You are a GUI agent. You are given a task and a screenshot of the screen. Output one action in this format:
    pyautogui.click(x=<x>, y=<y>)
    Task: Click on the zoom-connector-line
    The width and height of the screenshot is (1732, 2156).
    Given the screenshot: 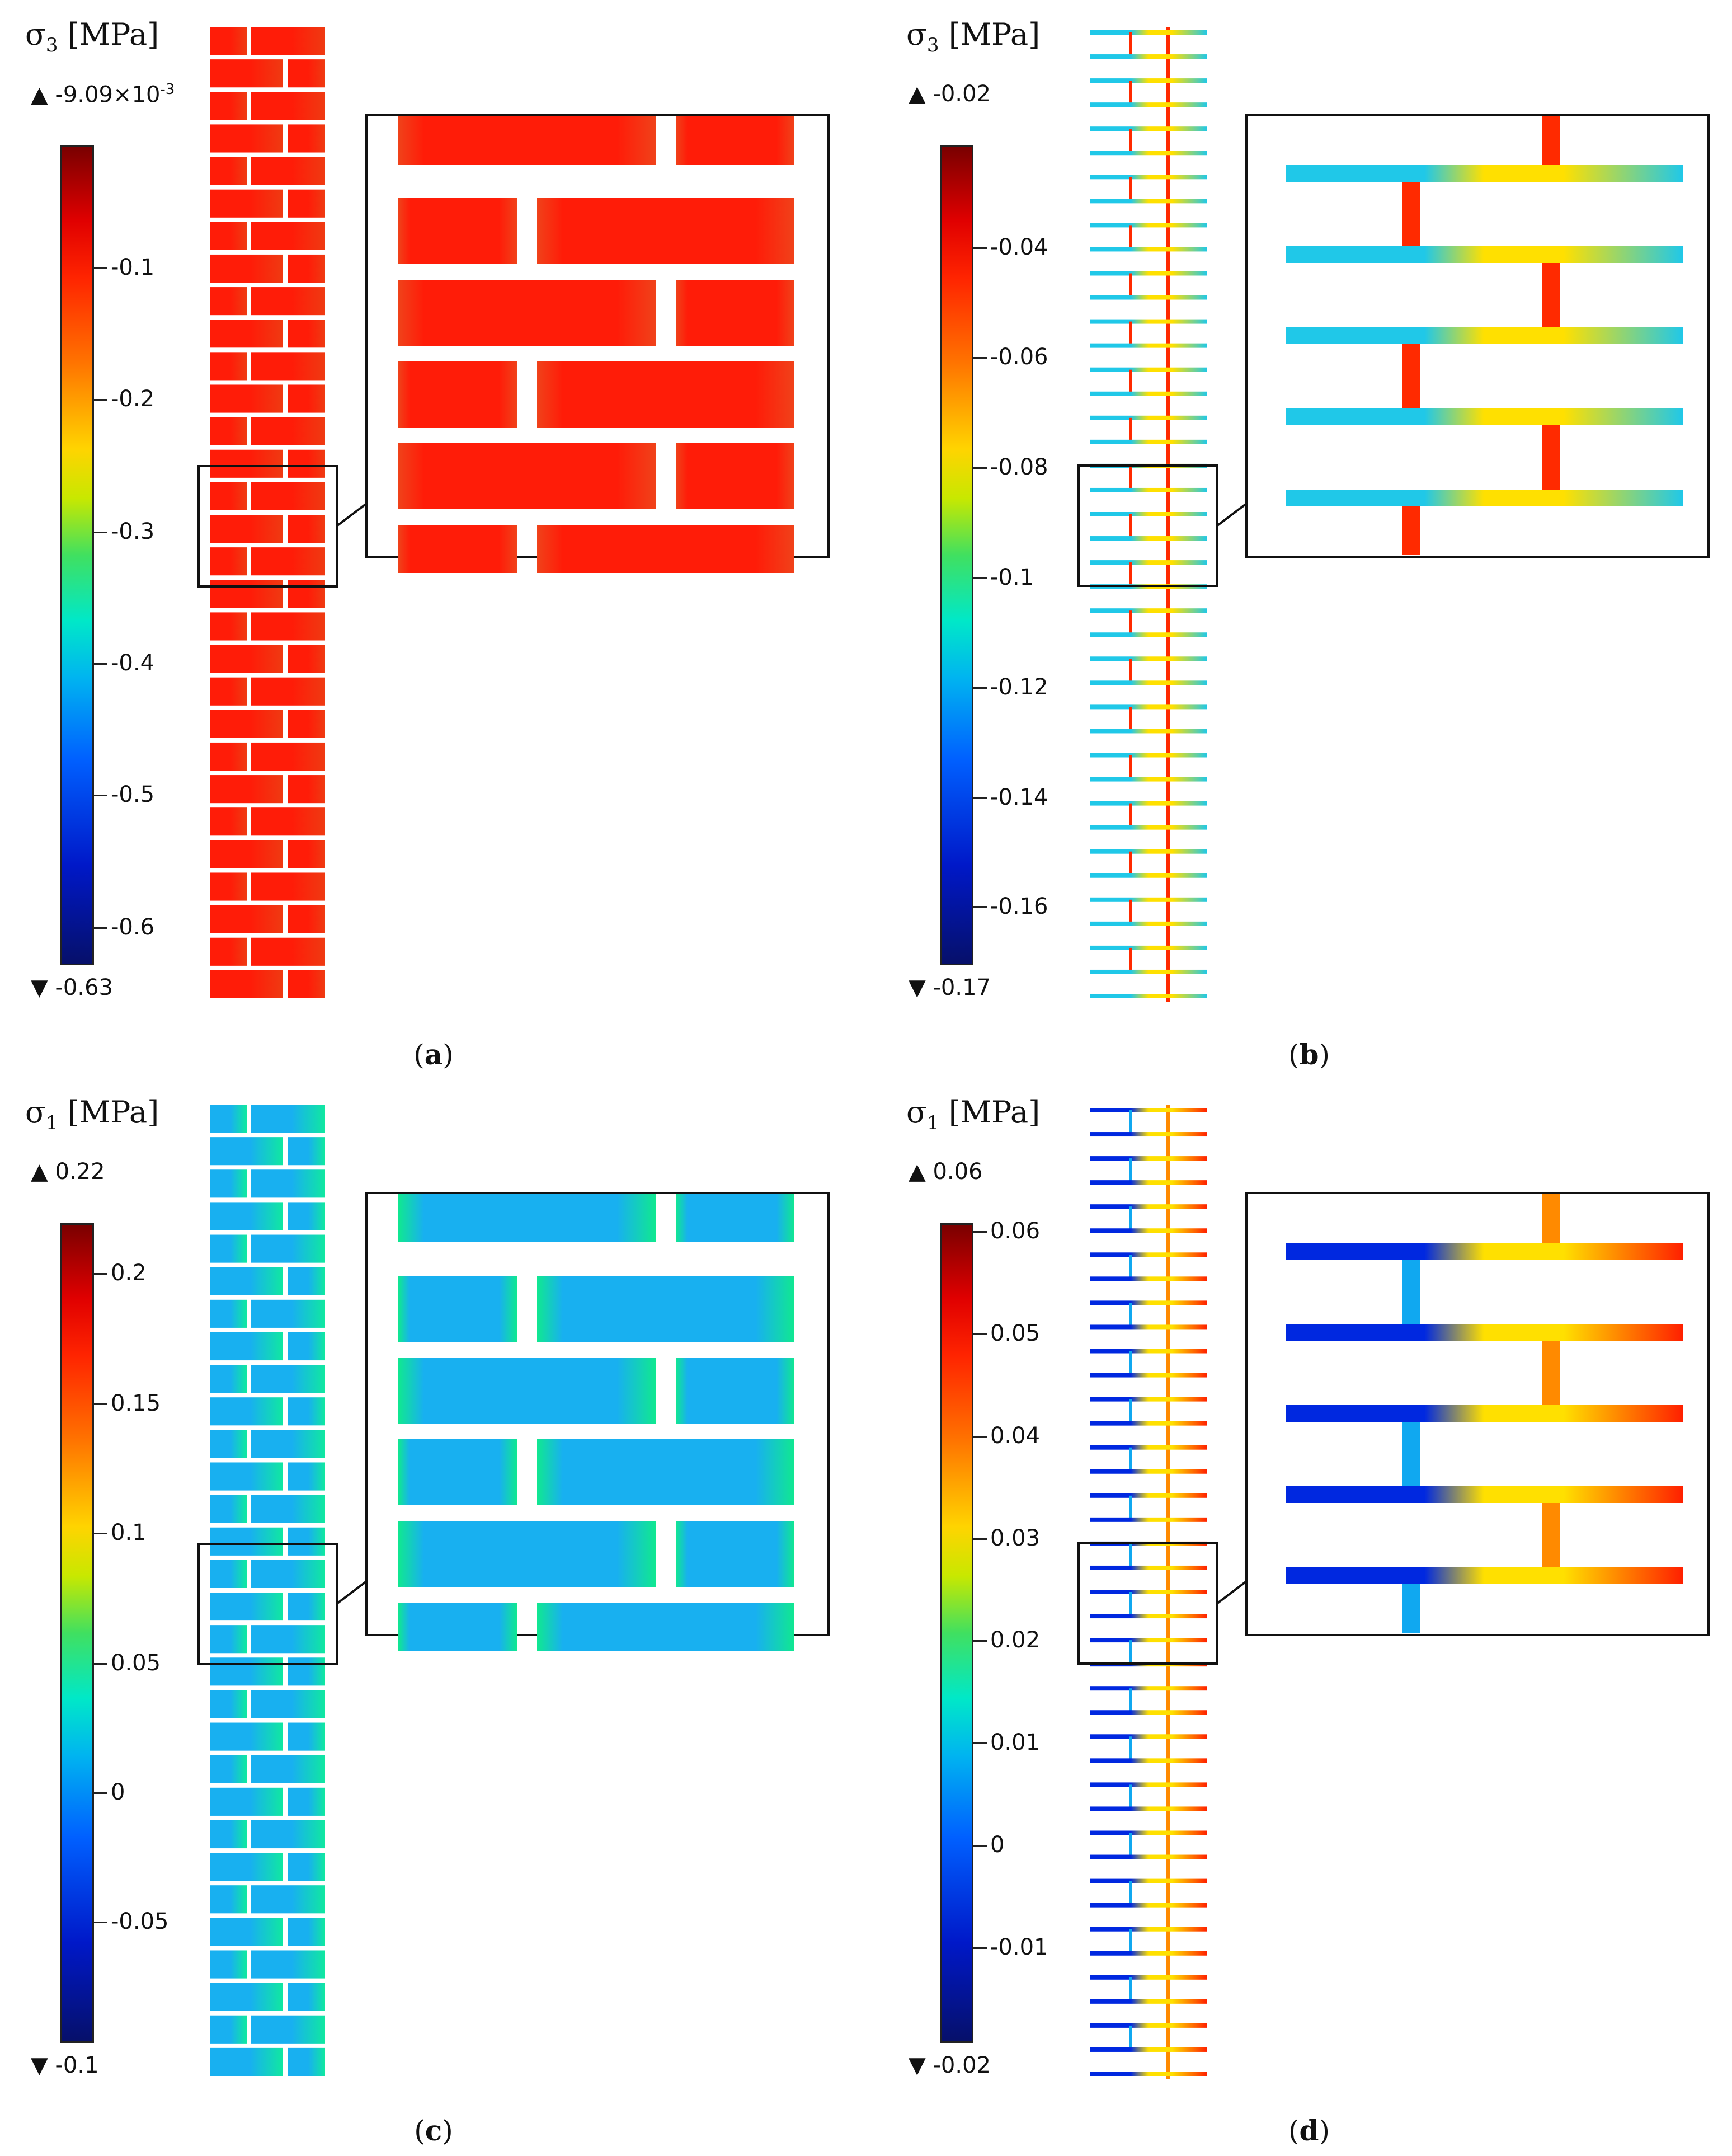 What is the action you would take?
    pyautogui.click(x=1232, y=1592)
    